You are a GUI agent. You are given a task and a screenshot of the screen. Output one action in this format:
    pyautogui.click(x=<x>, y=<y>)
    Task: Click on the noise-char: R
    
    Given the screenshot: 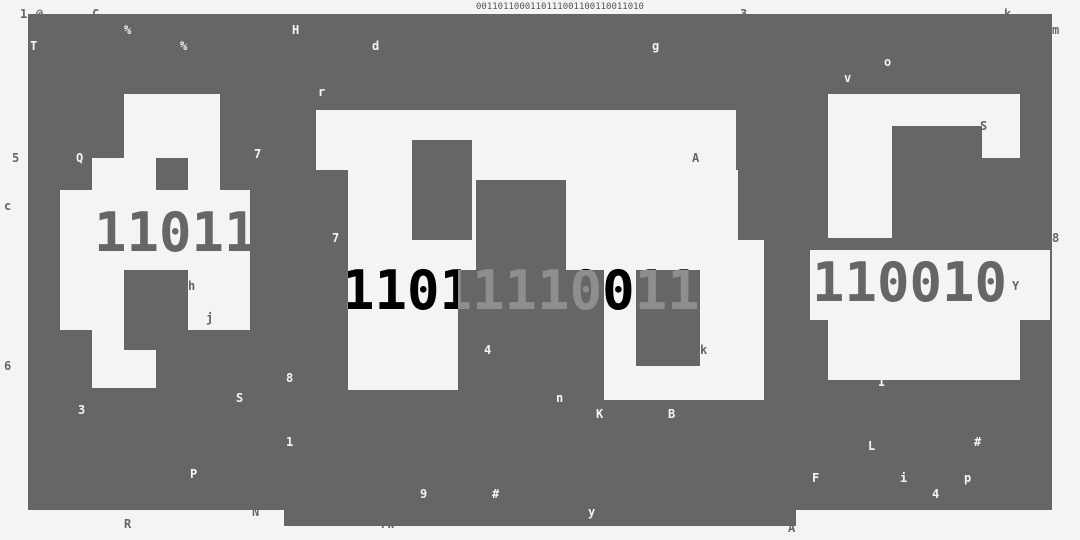 What is the action you would take?
    pyautogui.click(x=128, y=524)
    